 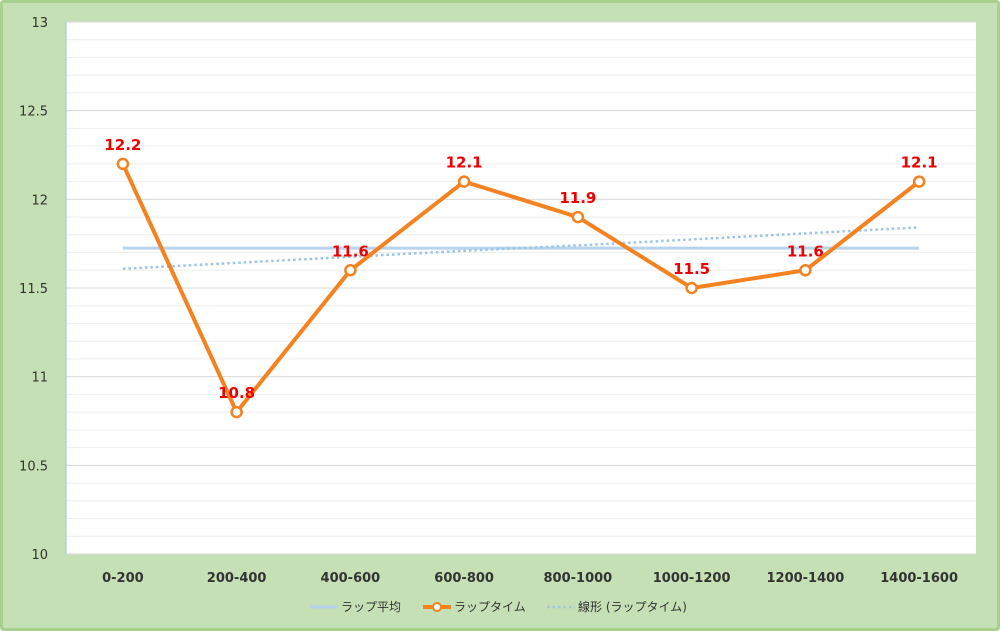 What do you see at coordinates (464, 578) in the screenshot?
I see `x-tick-label: 600-800` at bounding box center [464, 578].